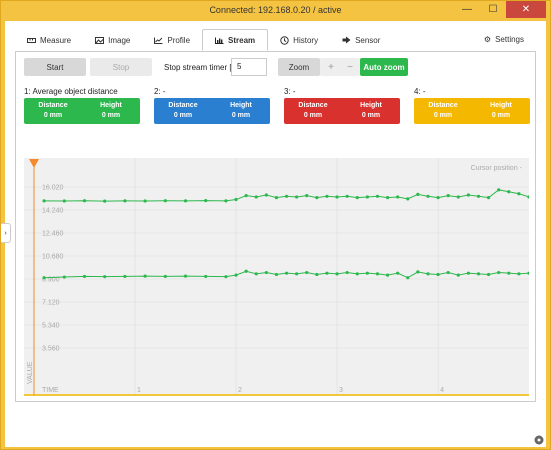  I want to click on image-icon, so click(100, 40).